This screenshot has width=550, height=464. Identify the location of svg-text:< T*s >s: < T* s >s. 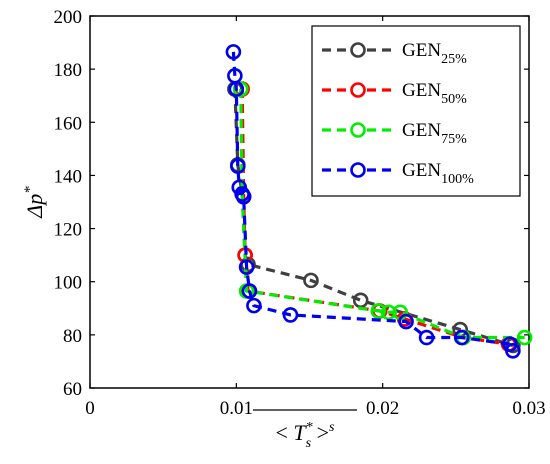
(306, 435).